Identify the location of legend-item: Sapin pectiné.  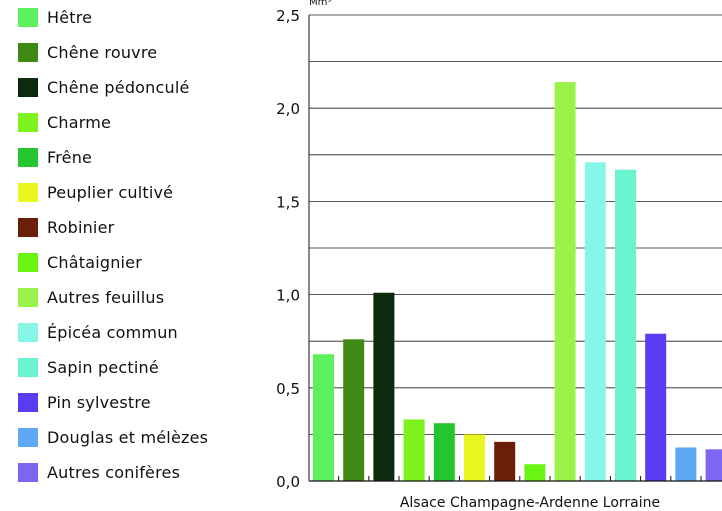
(88, 367).